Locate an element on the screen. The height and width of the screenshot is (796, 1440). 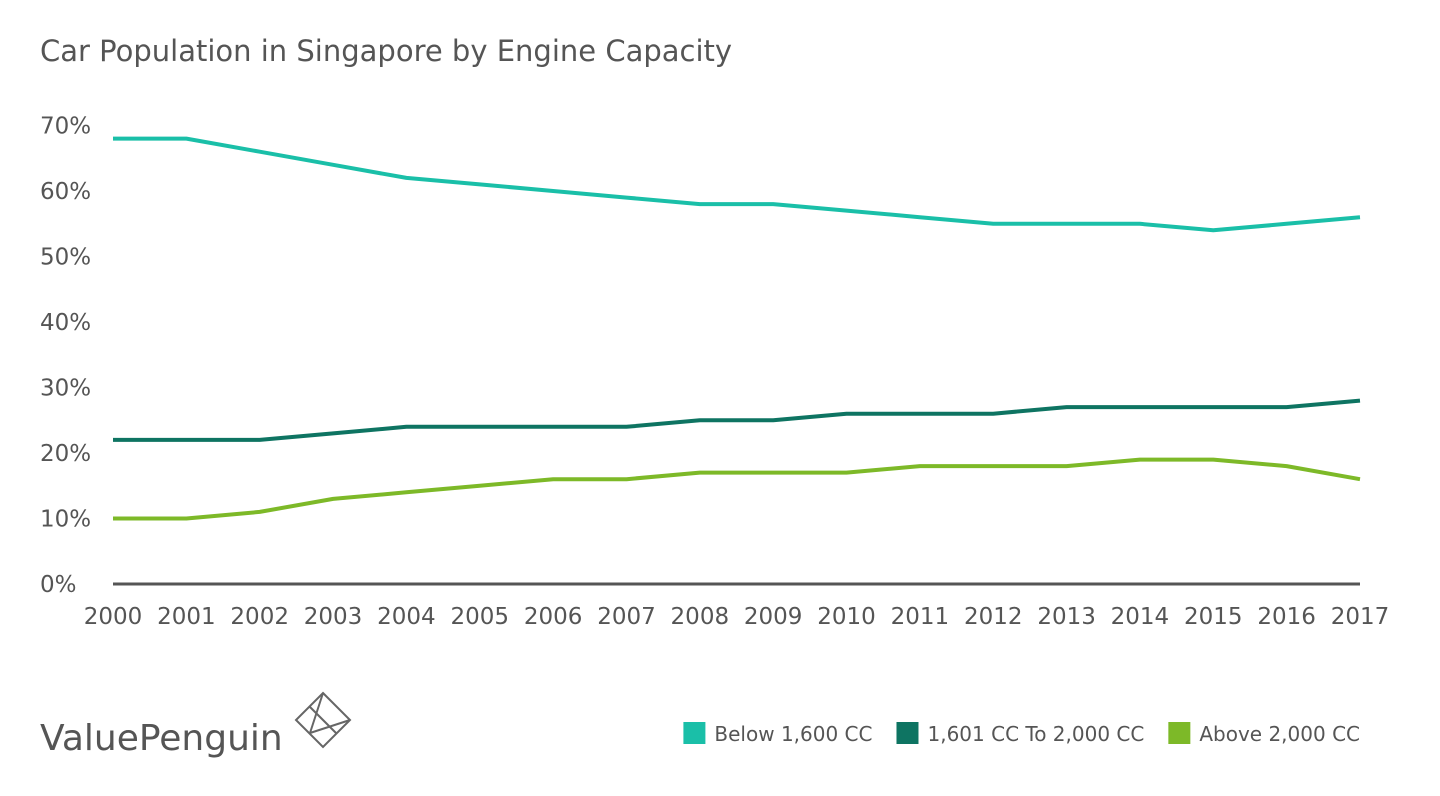
x-tick-label: 2015 is located at coordinates (1213, 617).